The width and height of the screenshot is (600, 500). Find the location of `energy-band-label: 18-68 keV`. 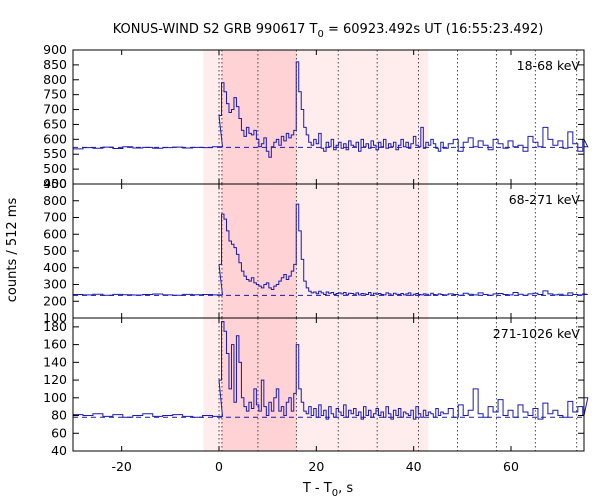

energy-band-label: 18-68 keV is located at coordinates (549, 65).